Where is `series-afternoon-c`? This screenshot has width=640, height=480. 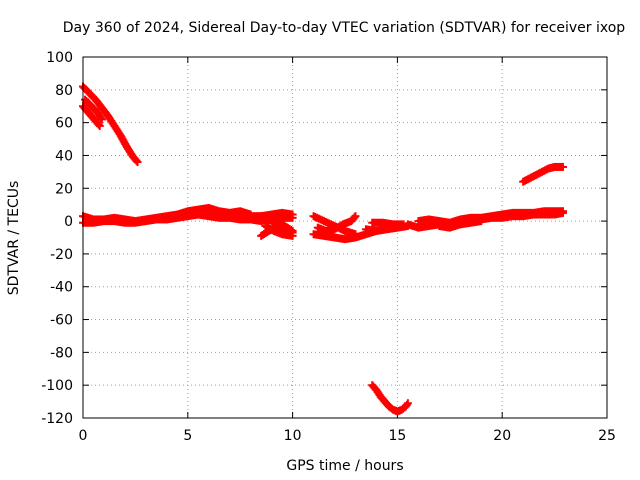 series-afternoon-c is located at coordinates (460, 224).